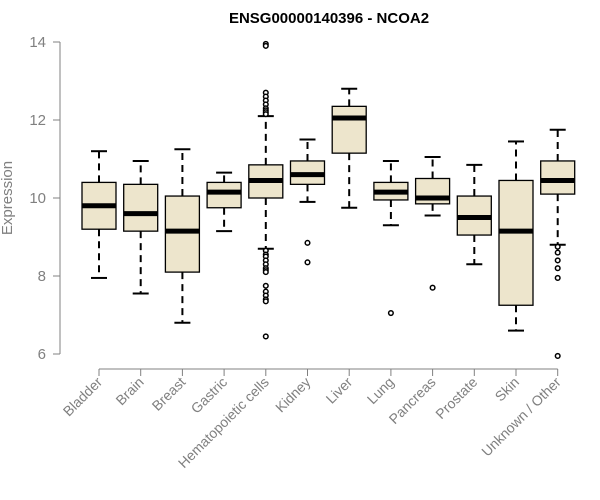  Describe the element at coordinates (169, 394) in the screenshot. I see `x-tick-label: Breast` at that location.